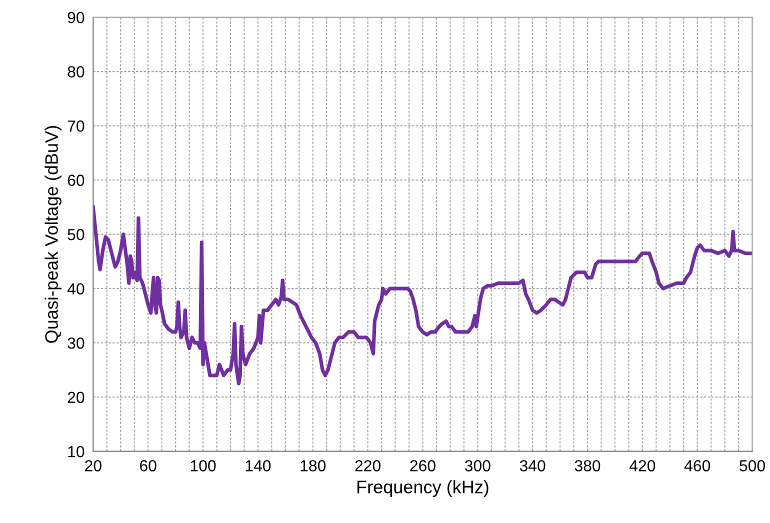  Describe the element at coordinates (75, 289) in the screenshot. I see `y-tick-label: 40` at that location.